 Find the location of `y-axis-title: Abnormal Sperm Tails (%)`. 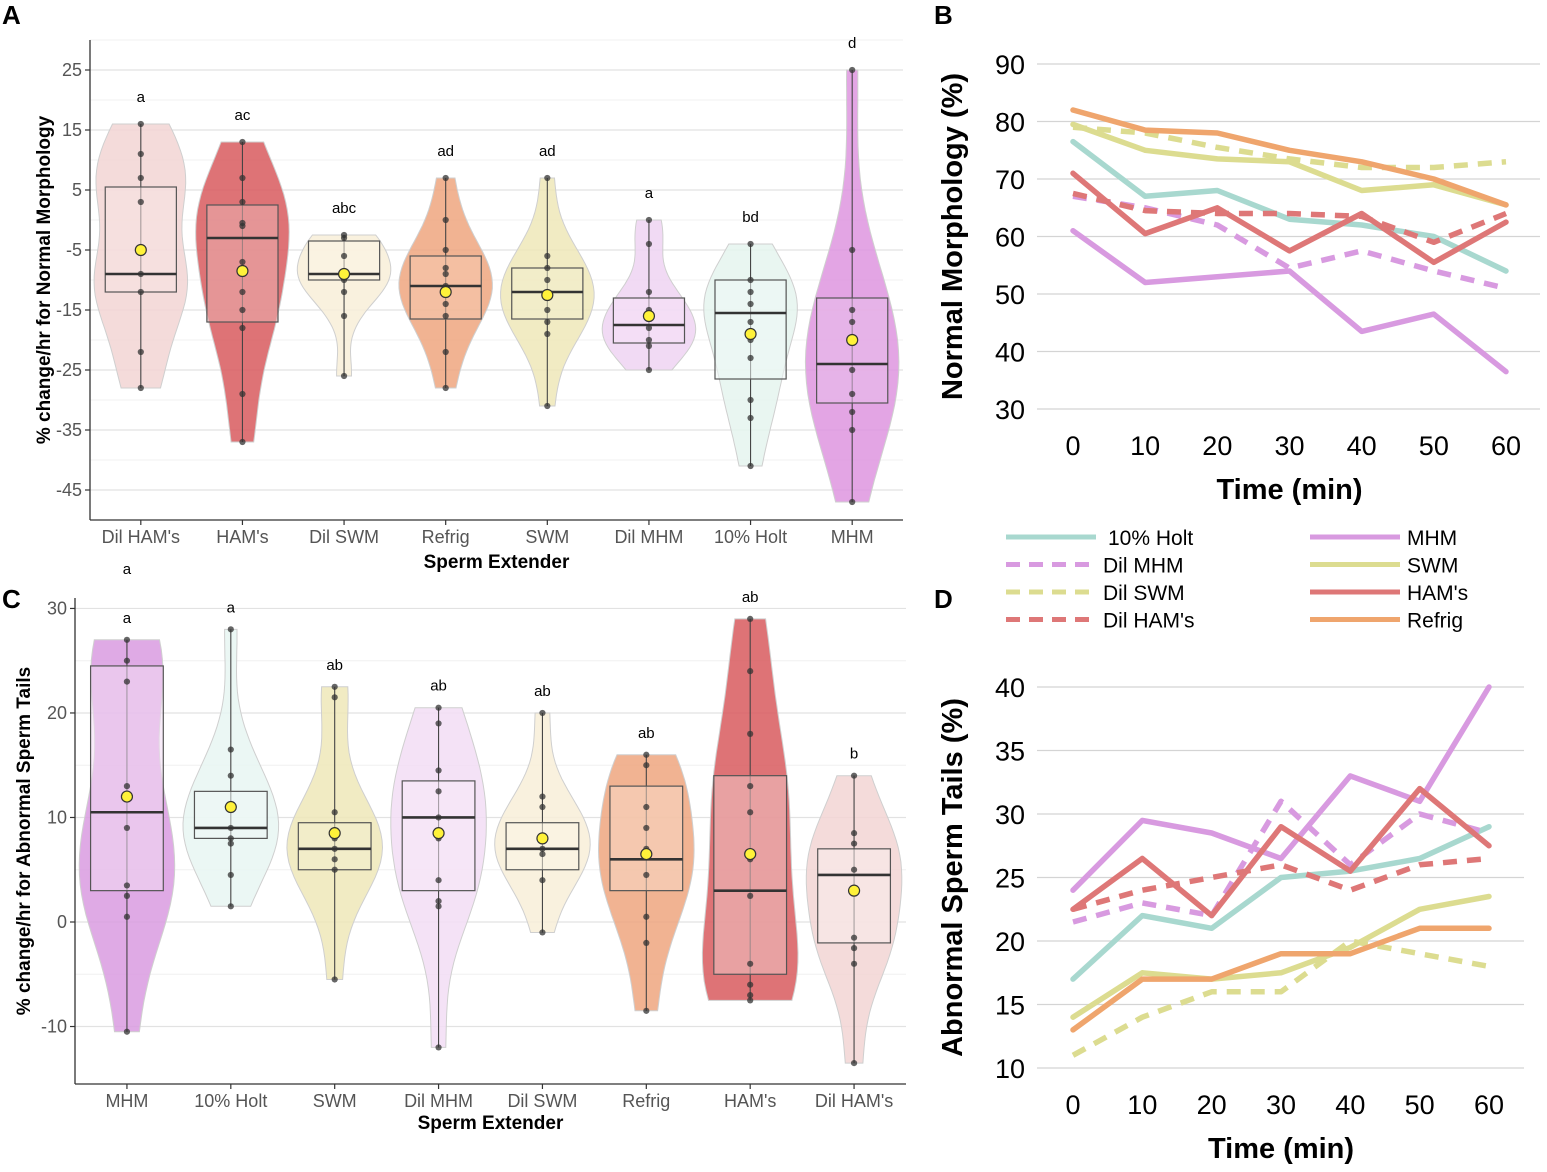

y-axis-title: Abnormal Sperm Tails (%) is located at coordinates (953, 877).